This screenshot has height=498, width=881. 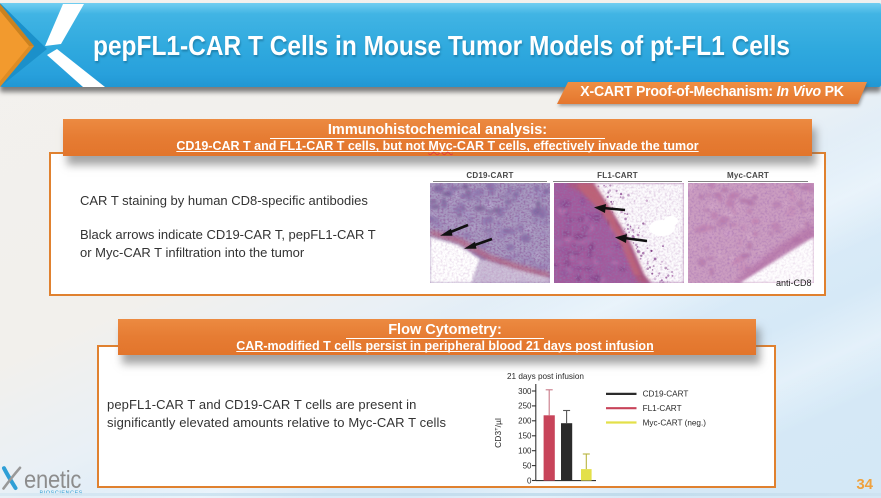 I want to click on svg-text: 21 days post infusion, so click(x=545, y=376).